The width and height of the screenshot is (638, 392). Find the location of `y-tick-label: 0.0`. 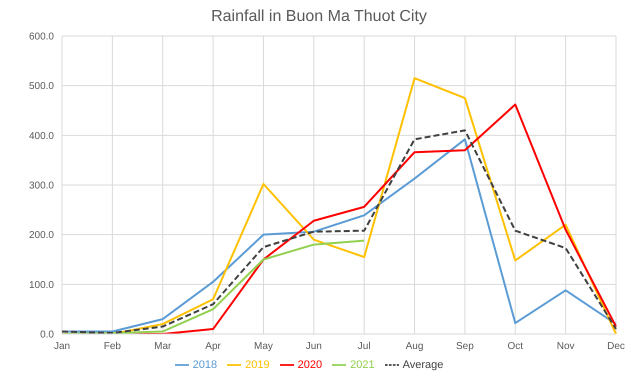

y-tick-label: 0.0 is located at coordinates (47, 335).